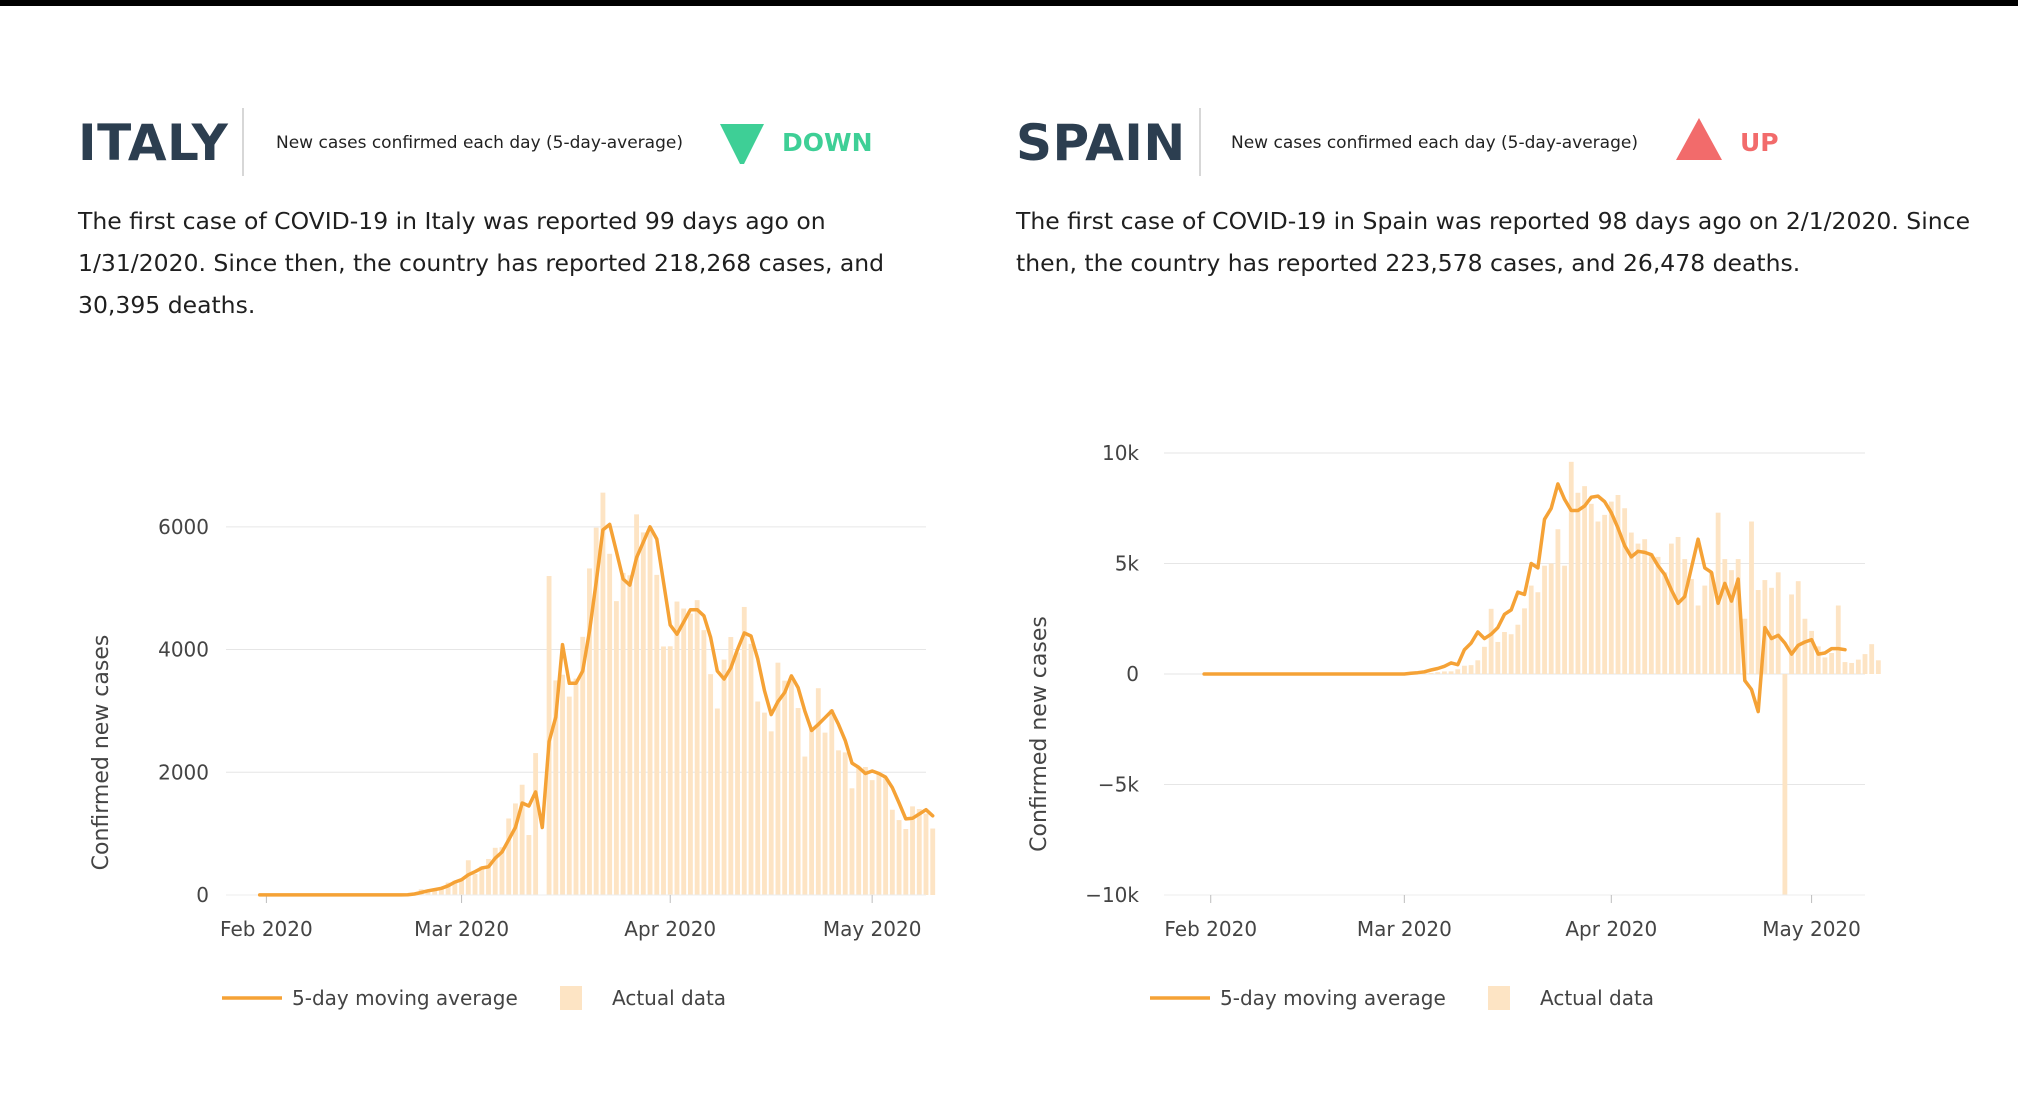 The image size is (2018, 1096). I want to click on y-tick-label: 4000, so click(183, 650).